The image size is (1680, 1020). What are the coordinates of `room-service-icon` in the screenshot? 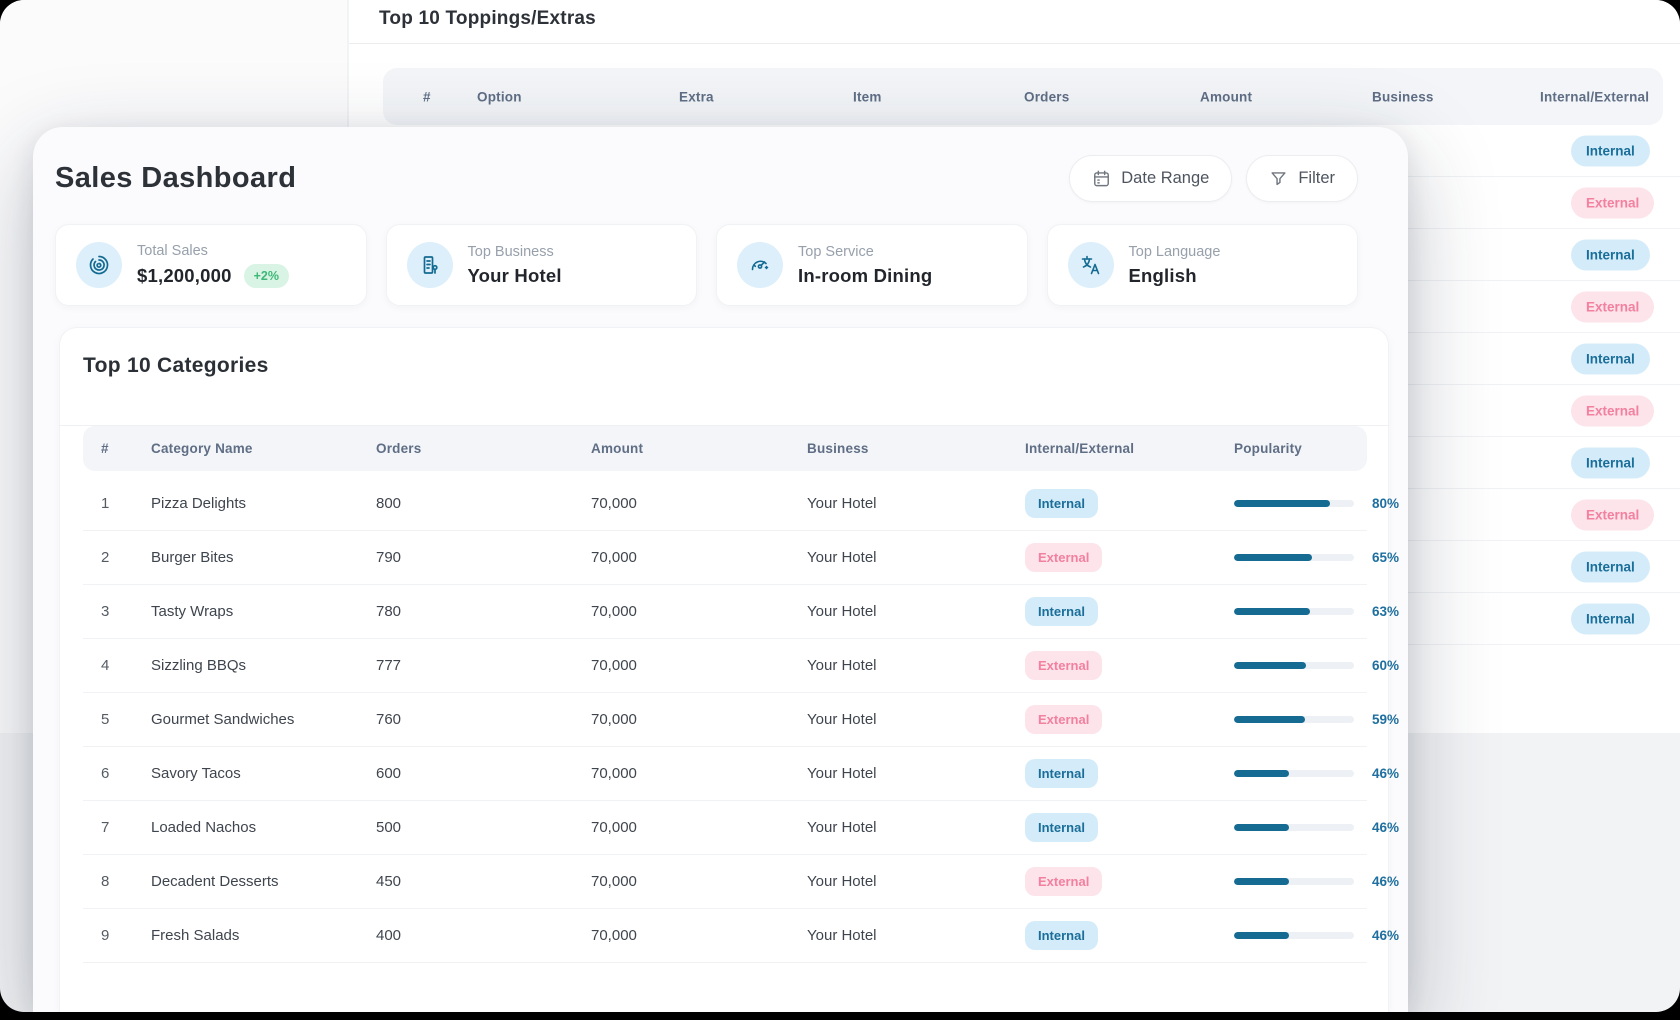 It's located at (760, 265).